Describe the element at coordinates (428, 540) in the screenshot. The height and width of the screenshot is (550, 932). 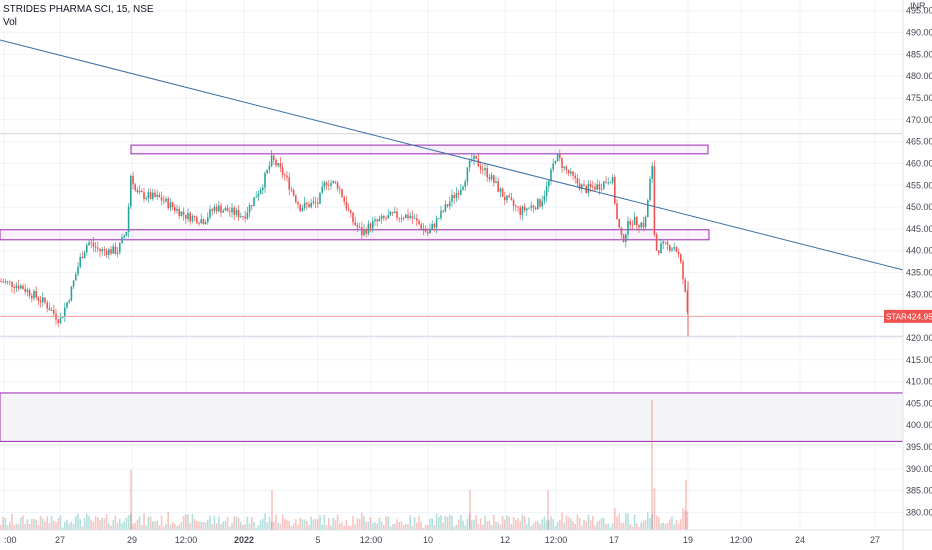
I see `time-tick-label: 10` at that location.